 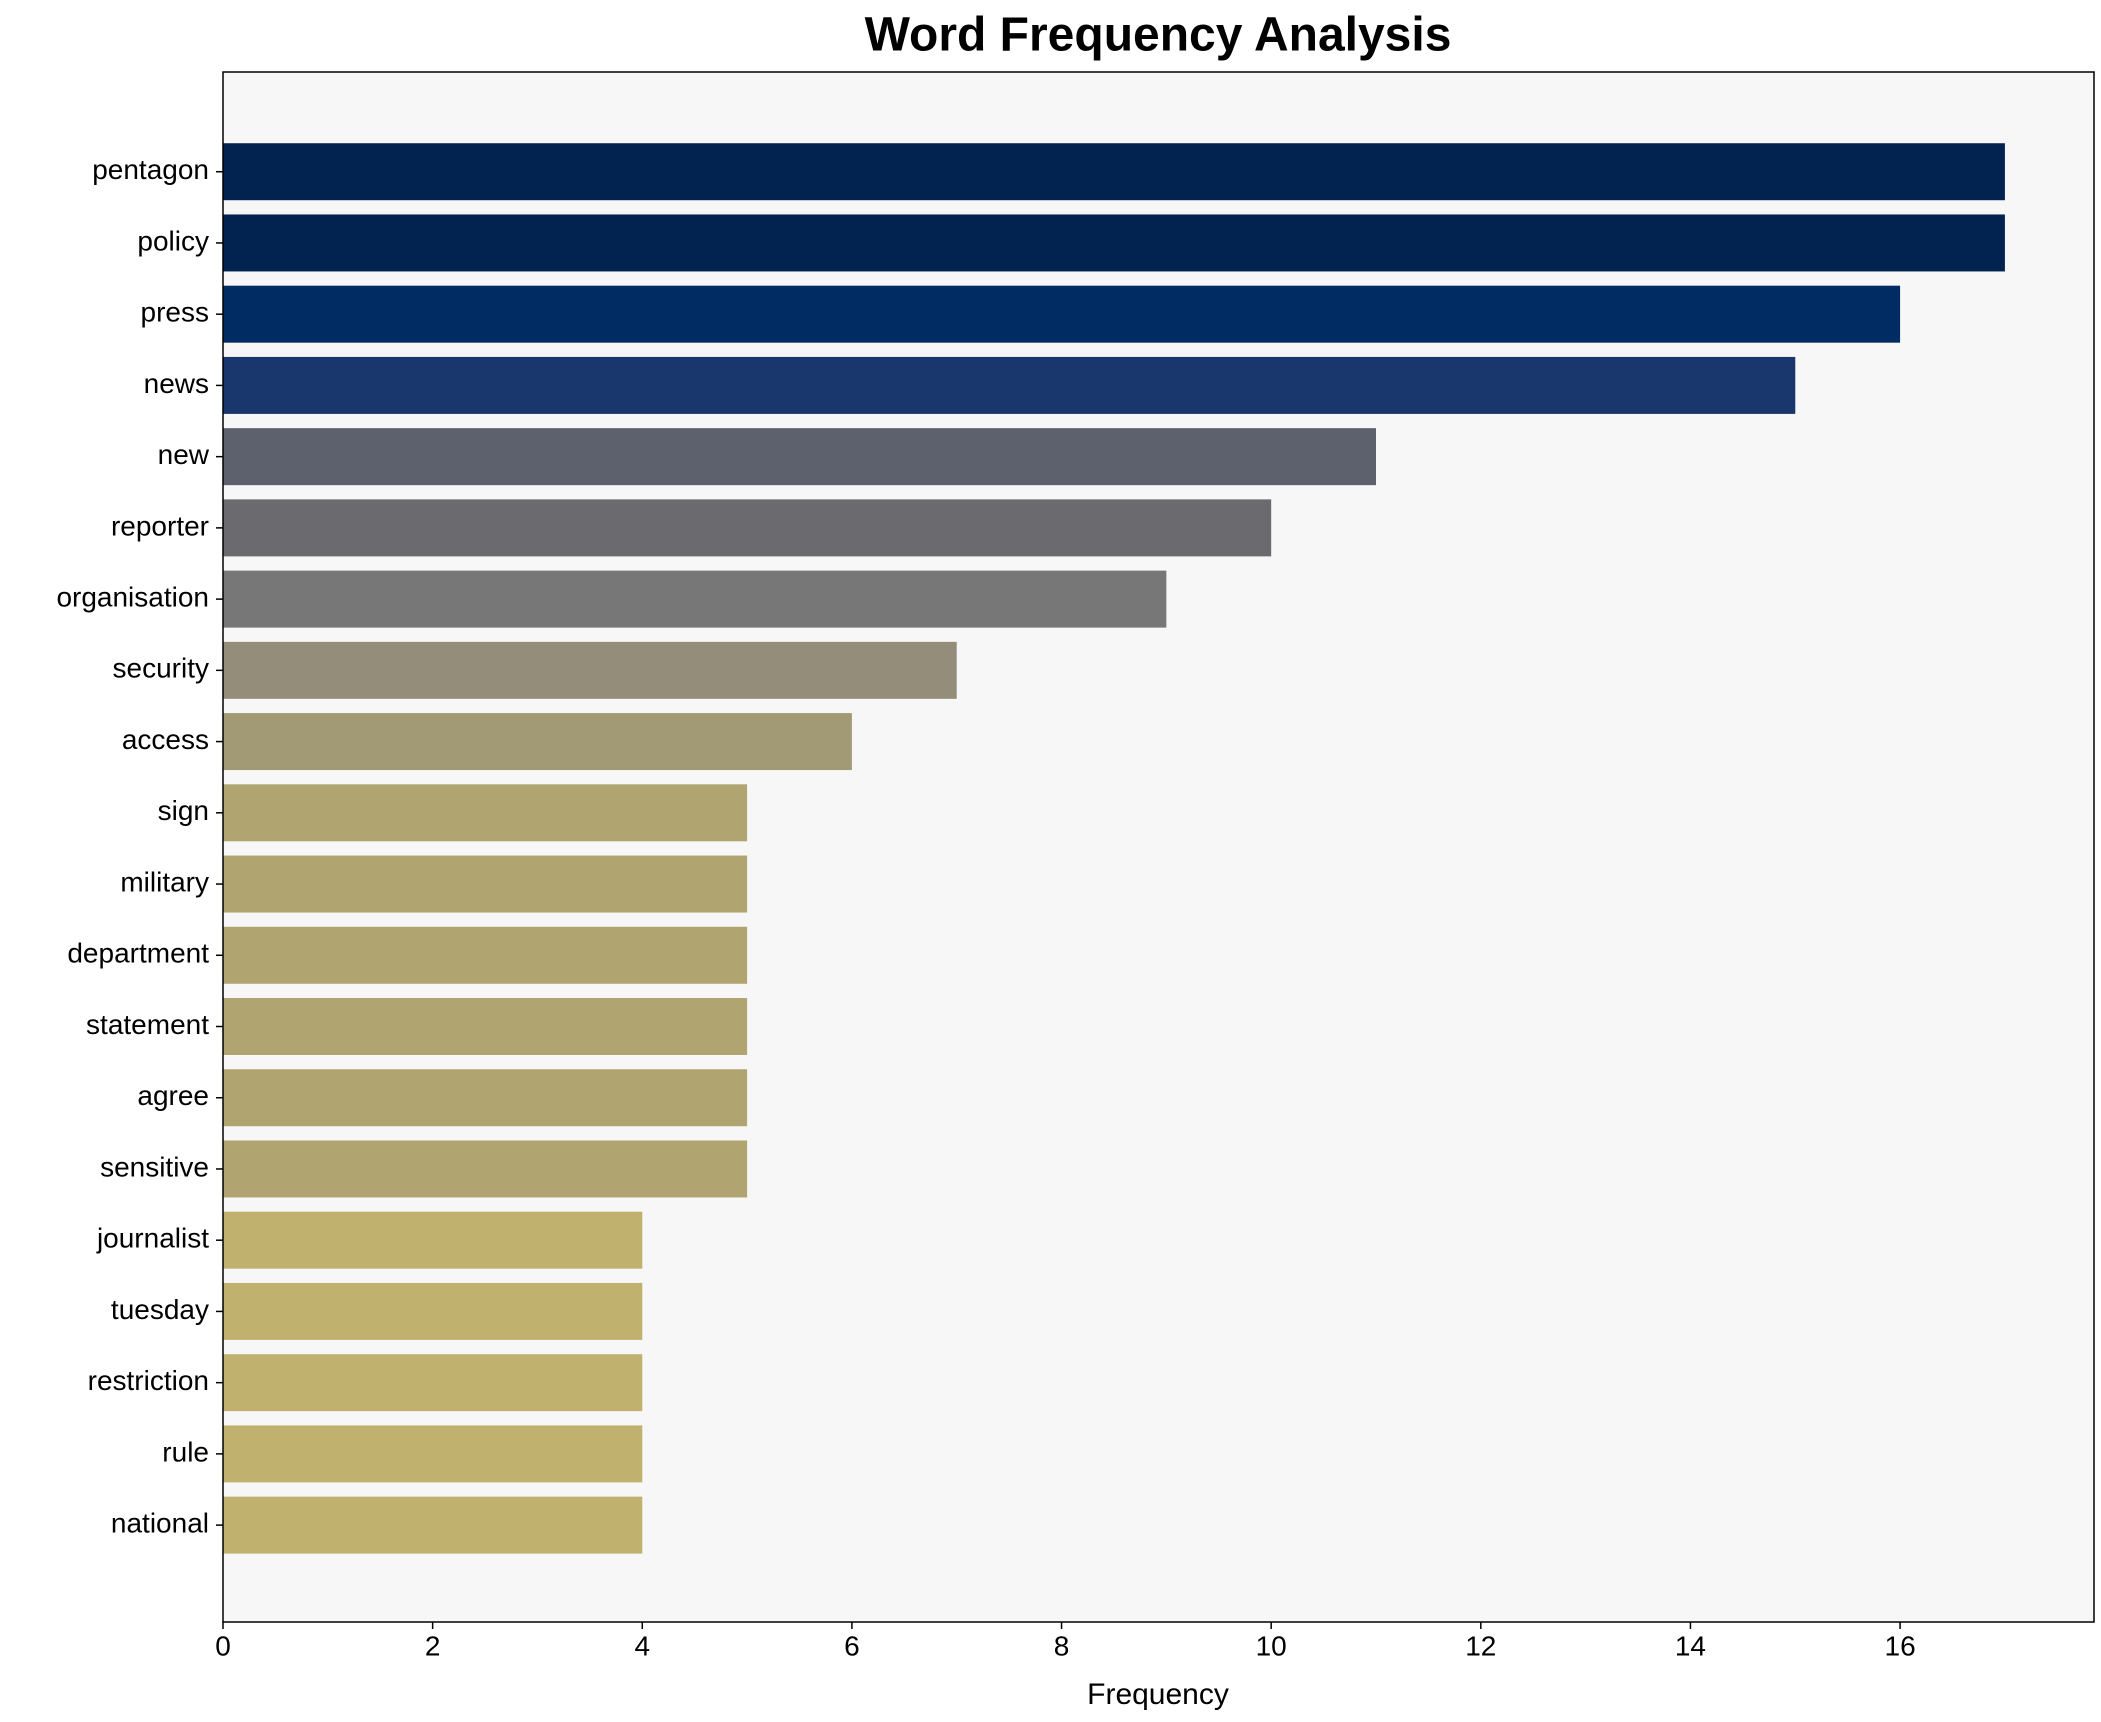 I want to click on x-tick-label: 10, so click(x=1271, y=1645).